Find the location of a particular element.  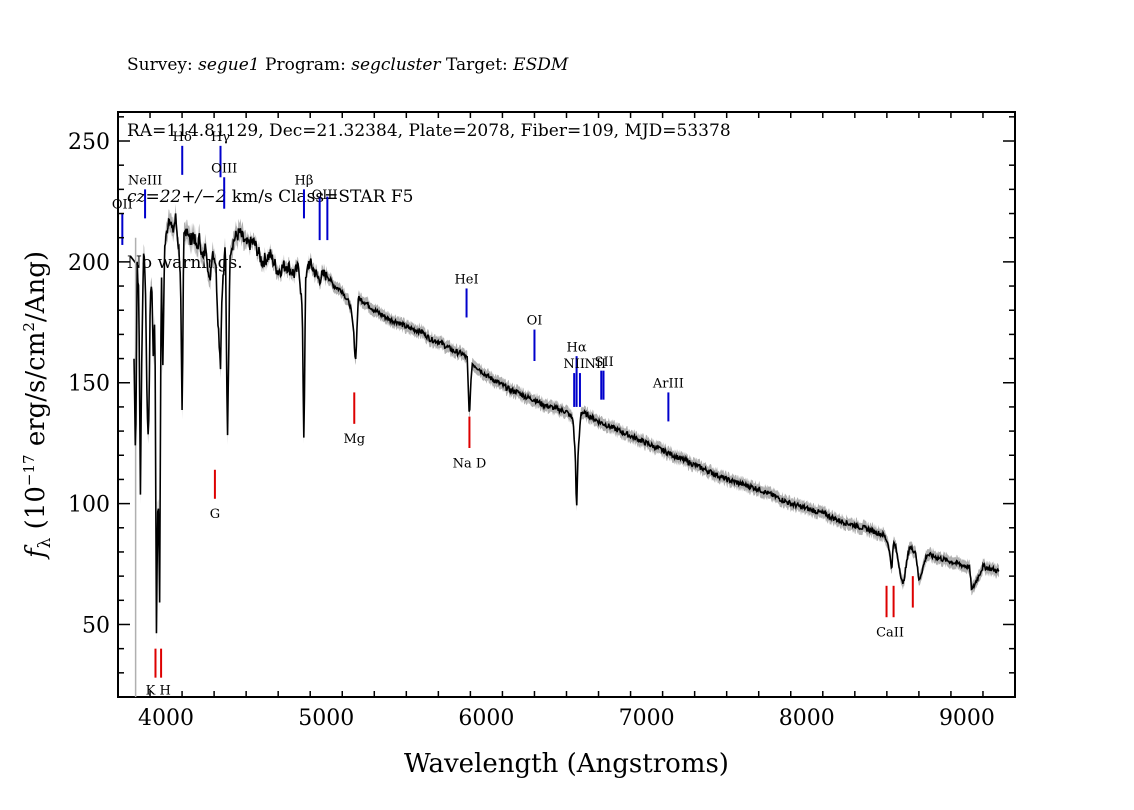

absorption-line-label: G is located at coordinates (215, 514).